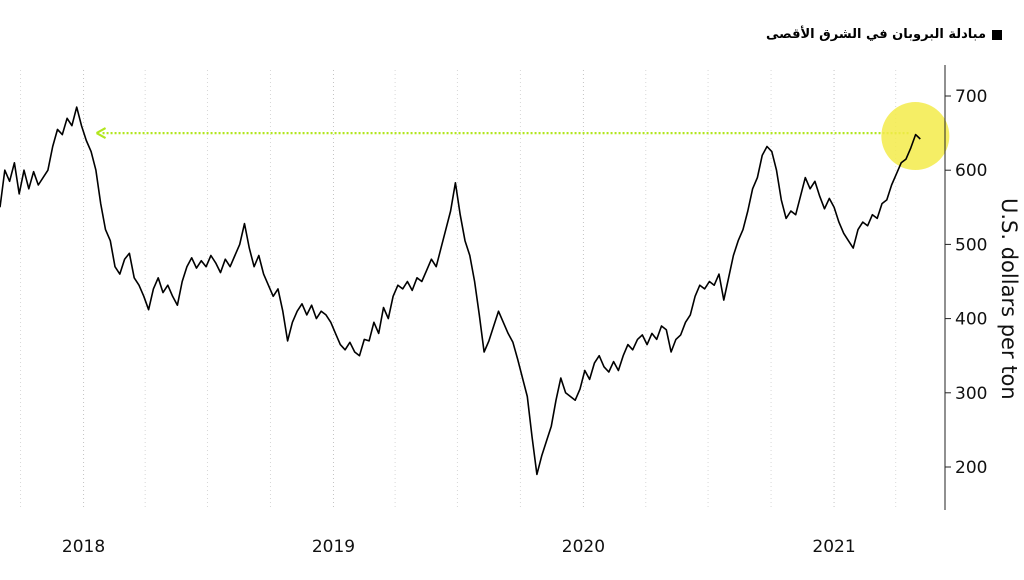 This screenshot has height=580, width=1024. What do you see at coordinates (971, 468) in the screenshot?
I see `y-tick-label: 200` at bounding box center [971, 468].